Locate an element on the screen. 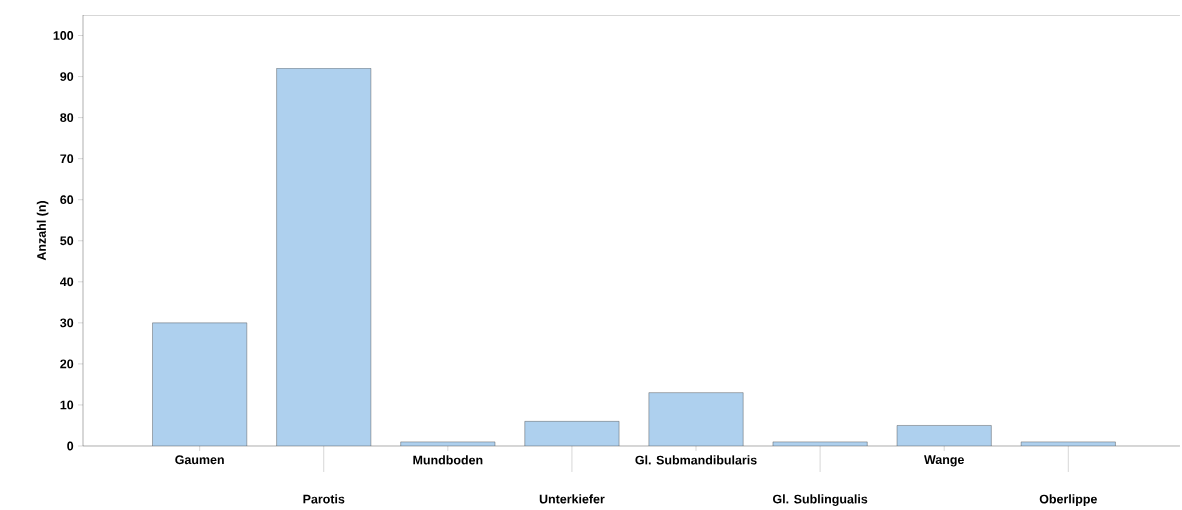  x-tick-label: Gaumen is located at coordinates (199, 460).